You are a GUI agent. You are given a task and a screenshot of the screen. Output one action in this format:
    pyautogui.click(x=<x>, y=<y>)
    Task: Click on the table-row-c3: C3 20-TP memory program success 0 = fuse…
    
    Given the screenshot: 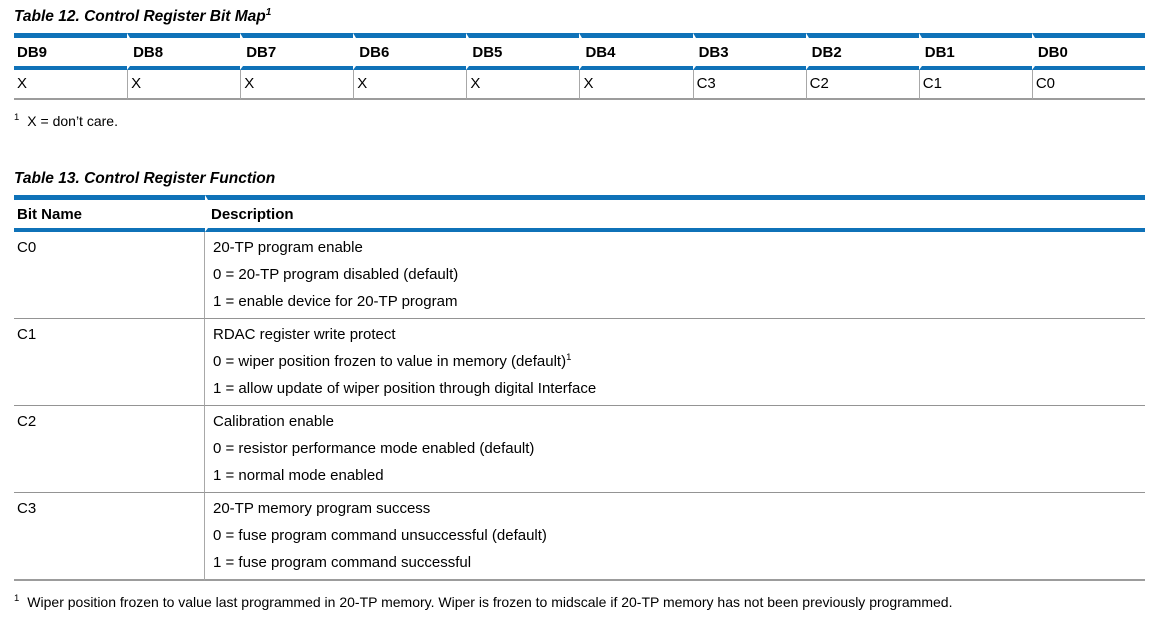 What is the action you would take?
    pyautogui.click(x=579, y=537)
    